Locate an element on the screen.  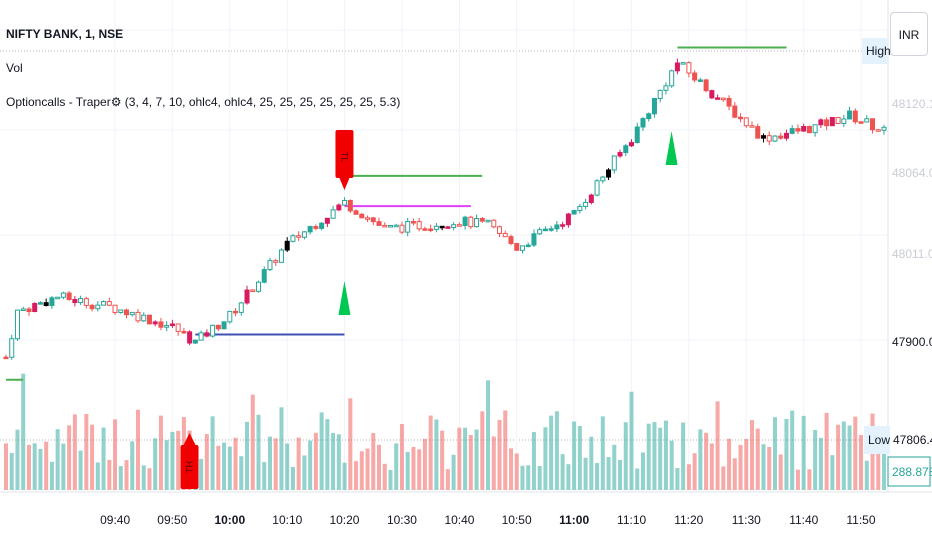
low-badge-bg is located at coordinates (877, 440).